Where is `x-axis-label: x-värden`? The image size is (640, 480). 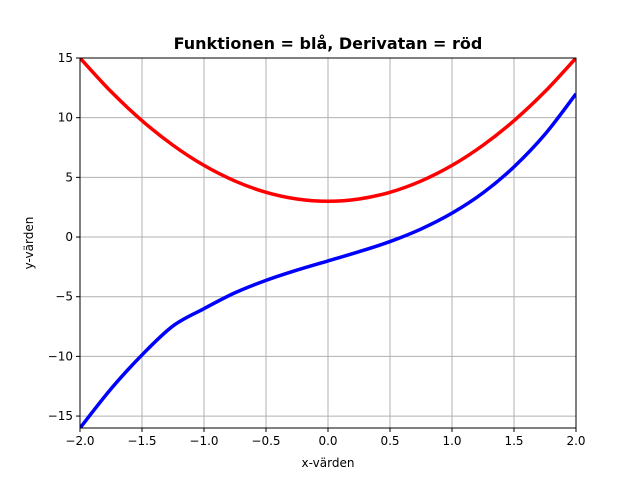 x-axis-label: x-värden is located at coordinates (328, 463).